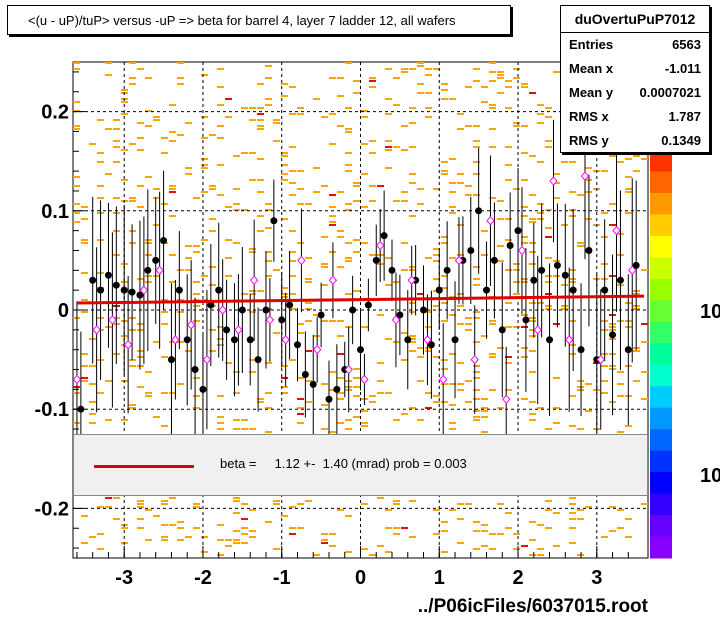 The image size is (720, 620). Describe the element at coordinates (681, 140) in the screenshot. I see `stats-value: 0.1349` at that location.